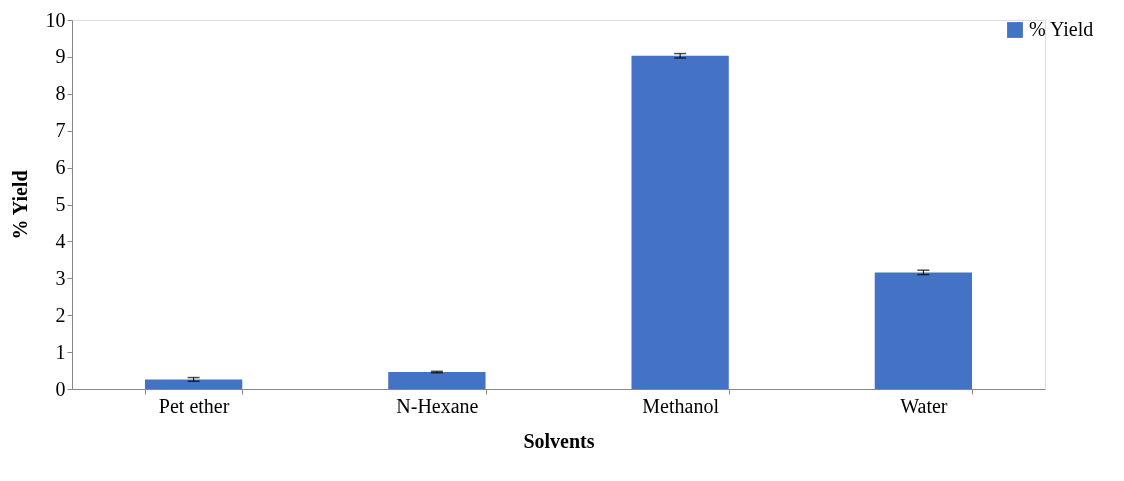 The width and height of the screenshot is (1124, 481). What do you see at coordinates (60, 314) in the screenshot?
I see `y-tick-label: 2` at bounding box center [60, 314].